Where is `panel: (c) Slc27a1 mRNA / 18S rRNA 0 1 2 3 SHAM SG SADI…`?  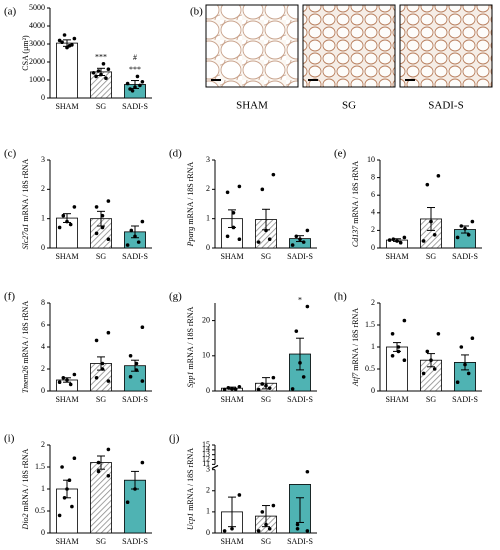 panel: (c) Slc27a1 mRNA / 18S rRNA 0 1 2 3 SHAM SG SADI… is located at coordinates (78, 204).